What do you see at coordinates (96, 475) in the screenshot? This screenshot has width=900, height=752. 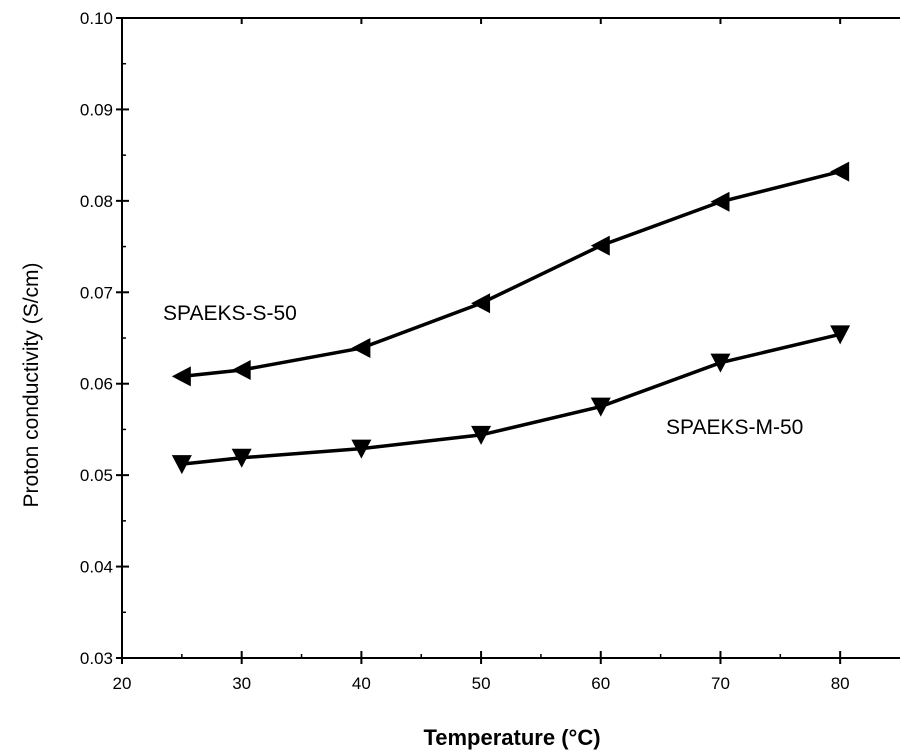 I see `y-tick-label: 0.05` at bounding box center [96, 475].